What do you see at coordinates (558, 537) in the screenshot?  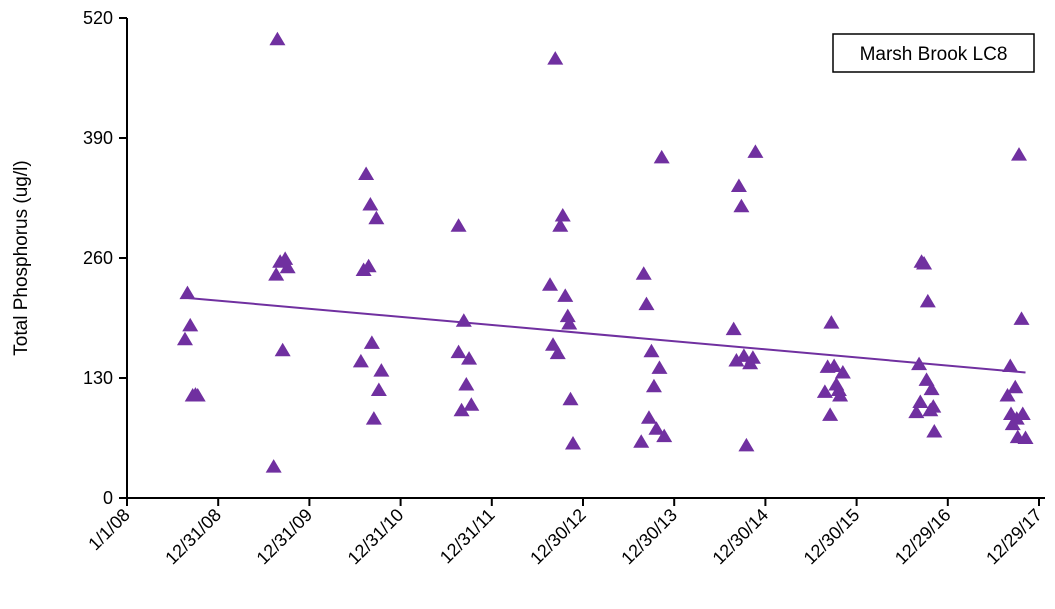 I see `x-tick-label: 12/30/12` at bounding box center [558, 537].